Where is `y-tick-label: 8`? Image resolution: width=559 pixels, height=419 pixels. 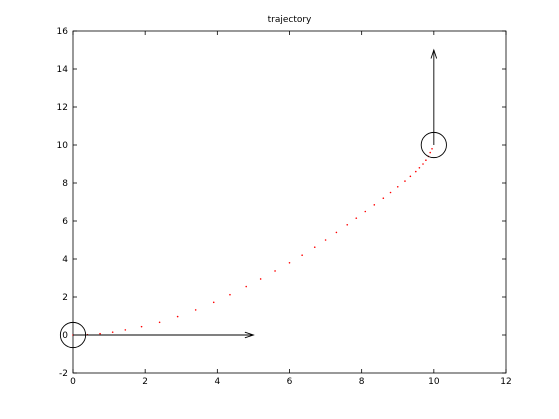
y-tick-label: 8 is located at coordinates (65, 184).